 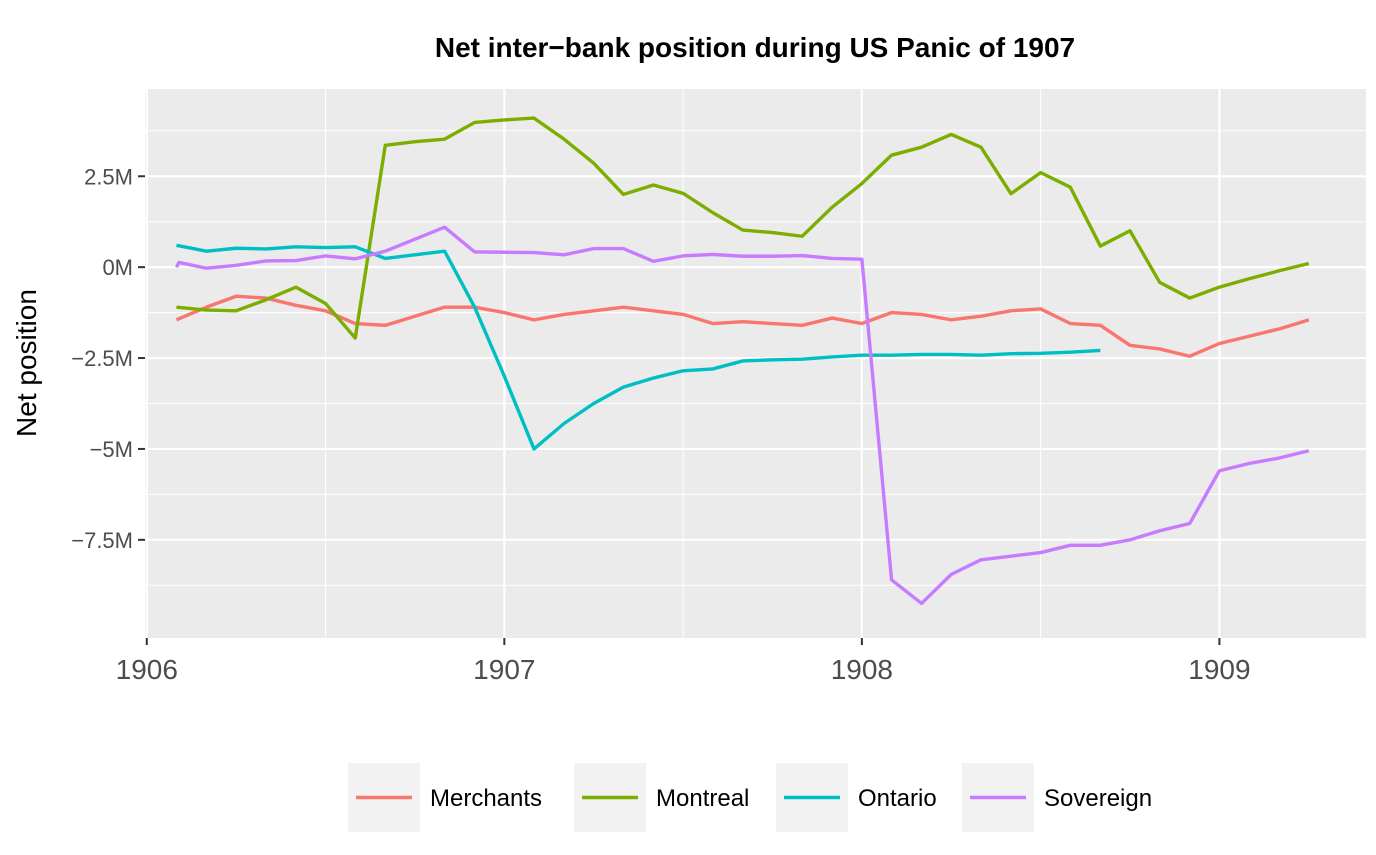 What do you see at coordinates (897, 798) in the screenshot?
I see `legend-label: Ontario` at bounding box center [897, 798].